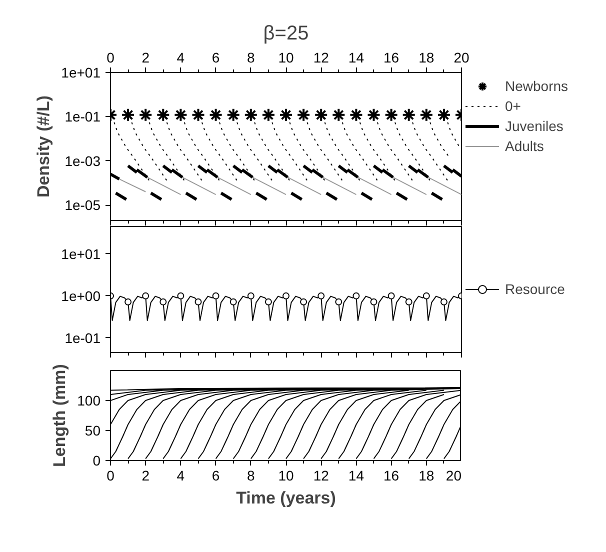  What do you see at coordinates (534, 126) in the screenshot?
I see `legend-label: Juveniles` at bounding box center [534, 126].